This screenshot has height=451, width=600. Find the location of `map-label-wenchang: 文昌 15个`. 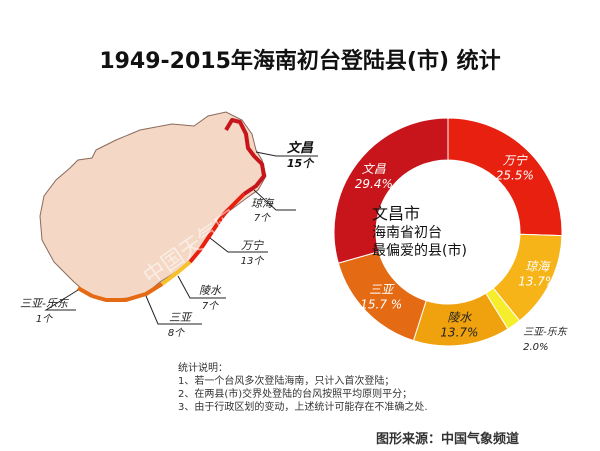

map-label-wenchang: 文昌 15个 is located at coordinates (301, 155).